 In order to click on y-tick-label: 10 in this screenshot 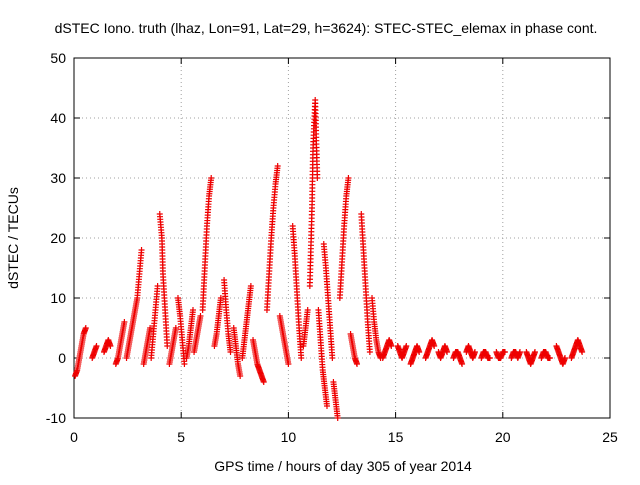, I will do `click(58, 298)`.